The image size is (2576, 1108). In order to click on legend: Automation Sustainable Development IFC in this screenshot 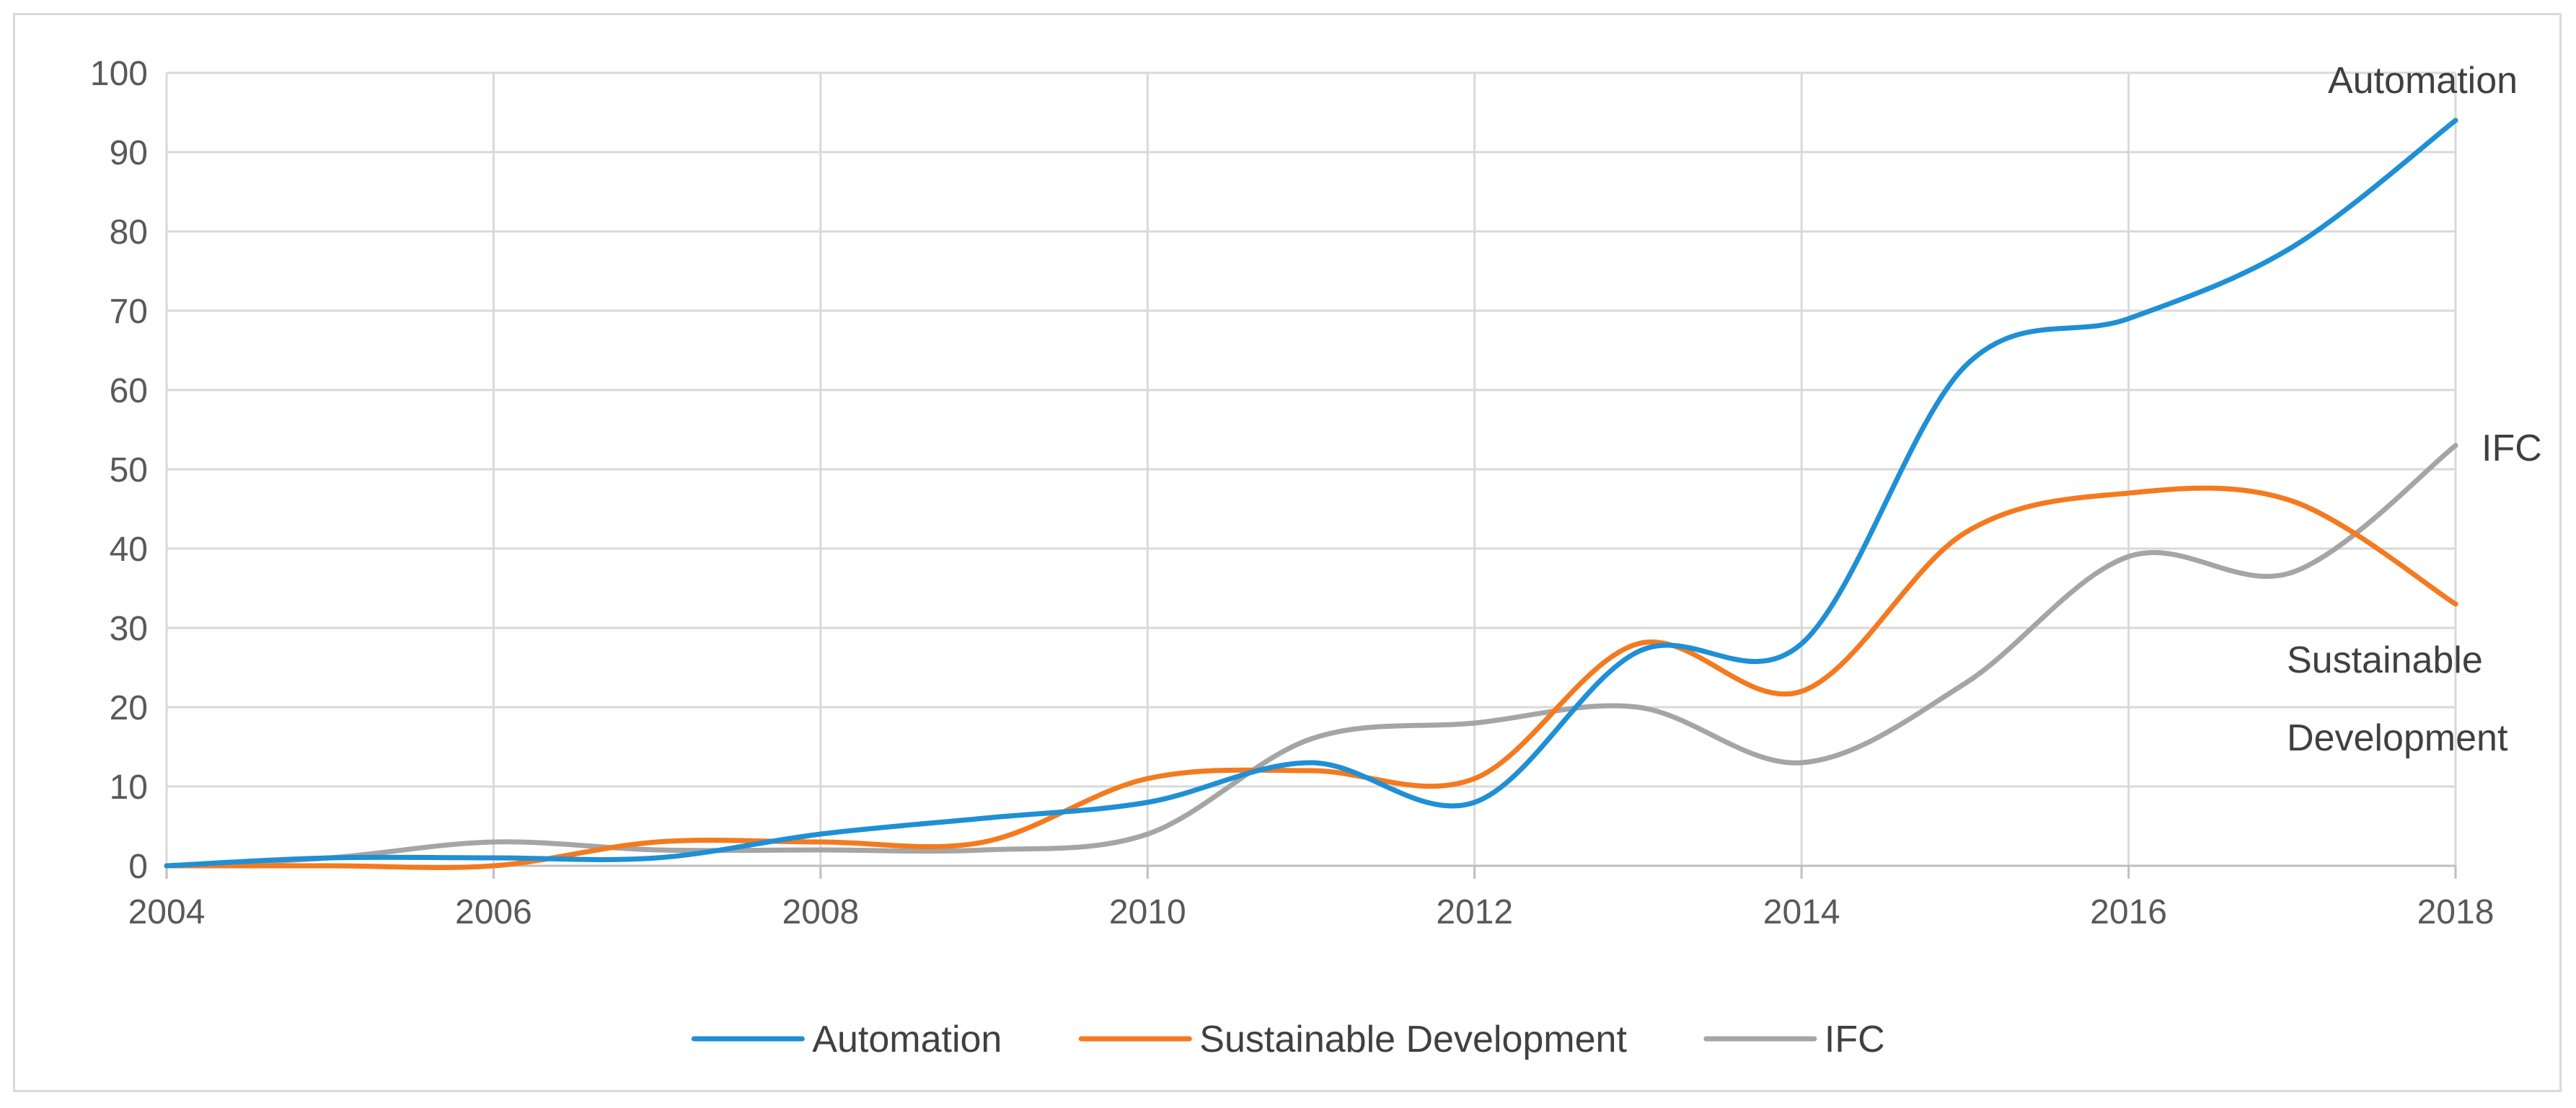, I will do `click(1288, 1039)`.